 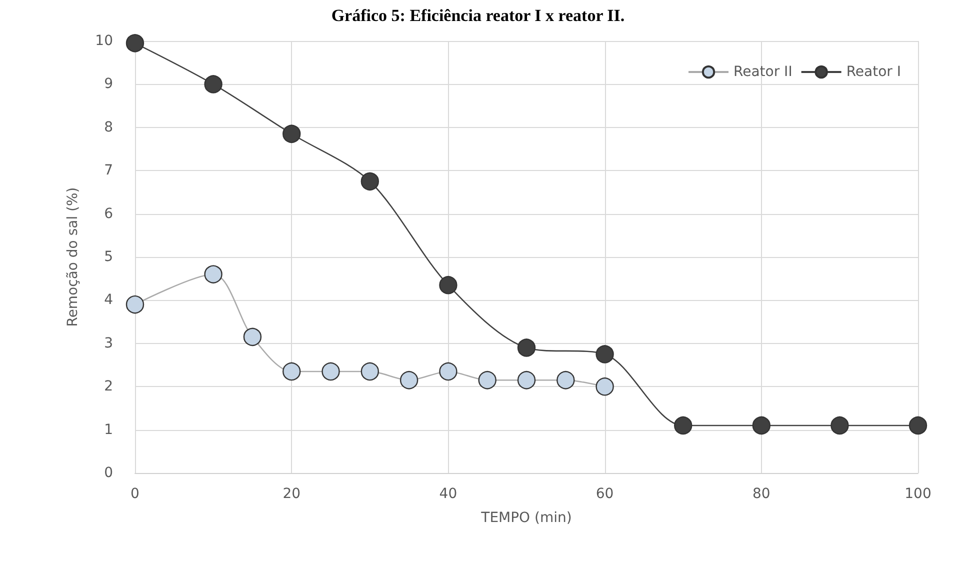 I want to click on y-tick-label: 8, so click(x=108, y=127).